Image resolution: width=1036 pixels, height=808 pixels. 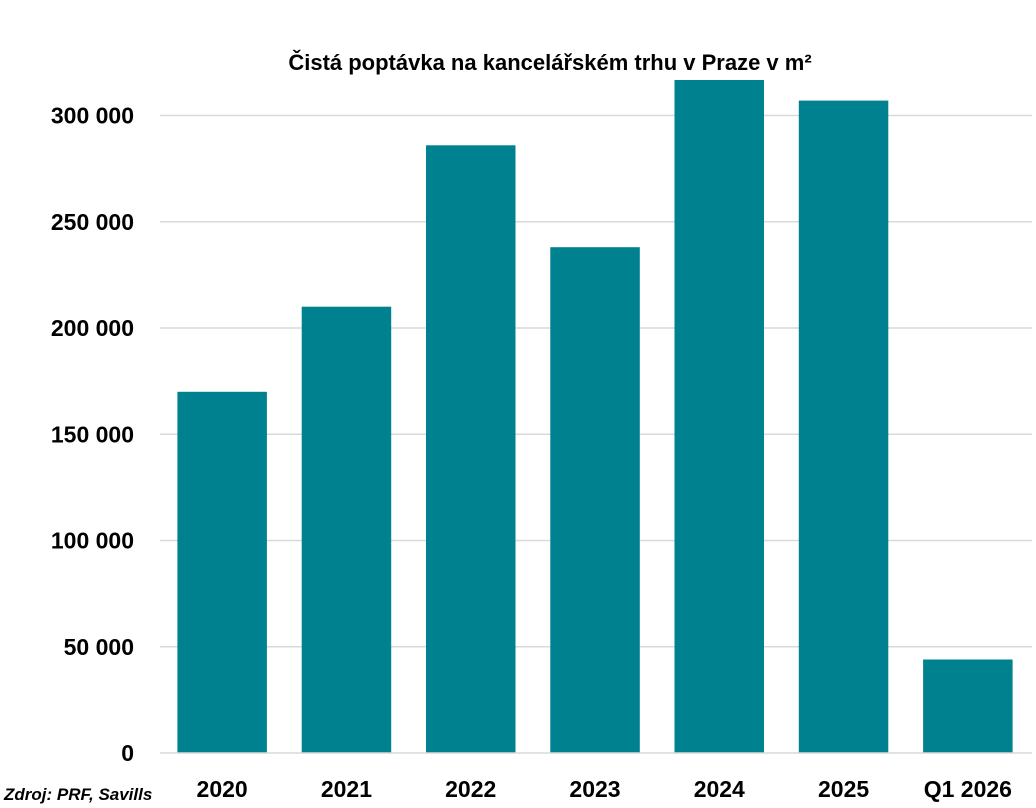 What do you see at coordinates (222, 572) in the screenshot?
I see `bar-2020` at bounding box center [222, 572].